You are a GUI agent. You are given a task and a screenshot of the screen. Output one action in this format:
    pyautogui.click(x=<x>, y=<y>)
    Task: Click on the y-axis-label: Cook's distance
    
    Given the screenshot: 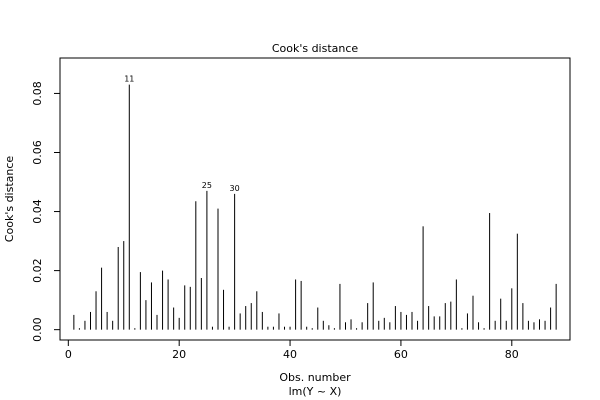 What is the action you would take?
    pyautogui.click(x=9, y=199)
    